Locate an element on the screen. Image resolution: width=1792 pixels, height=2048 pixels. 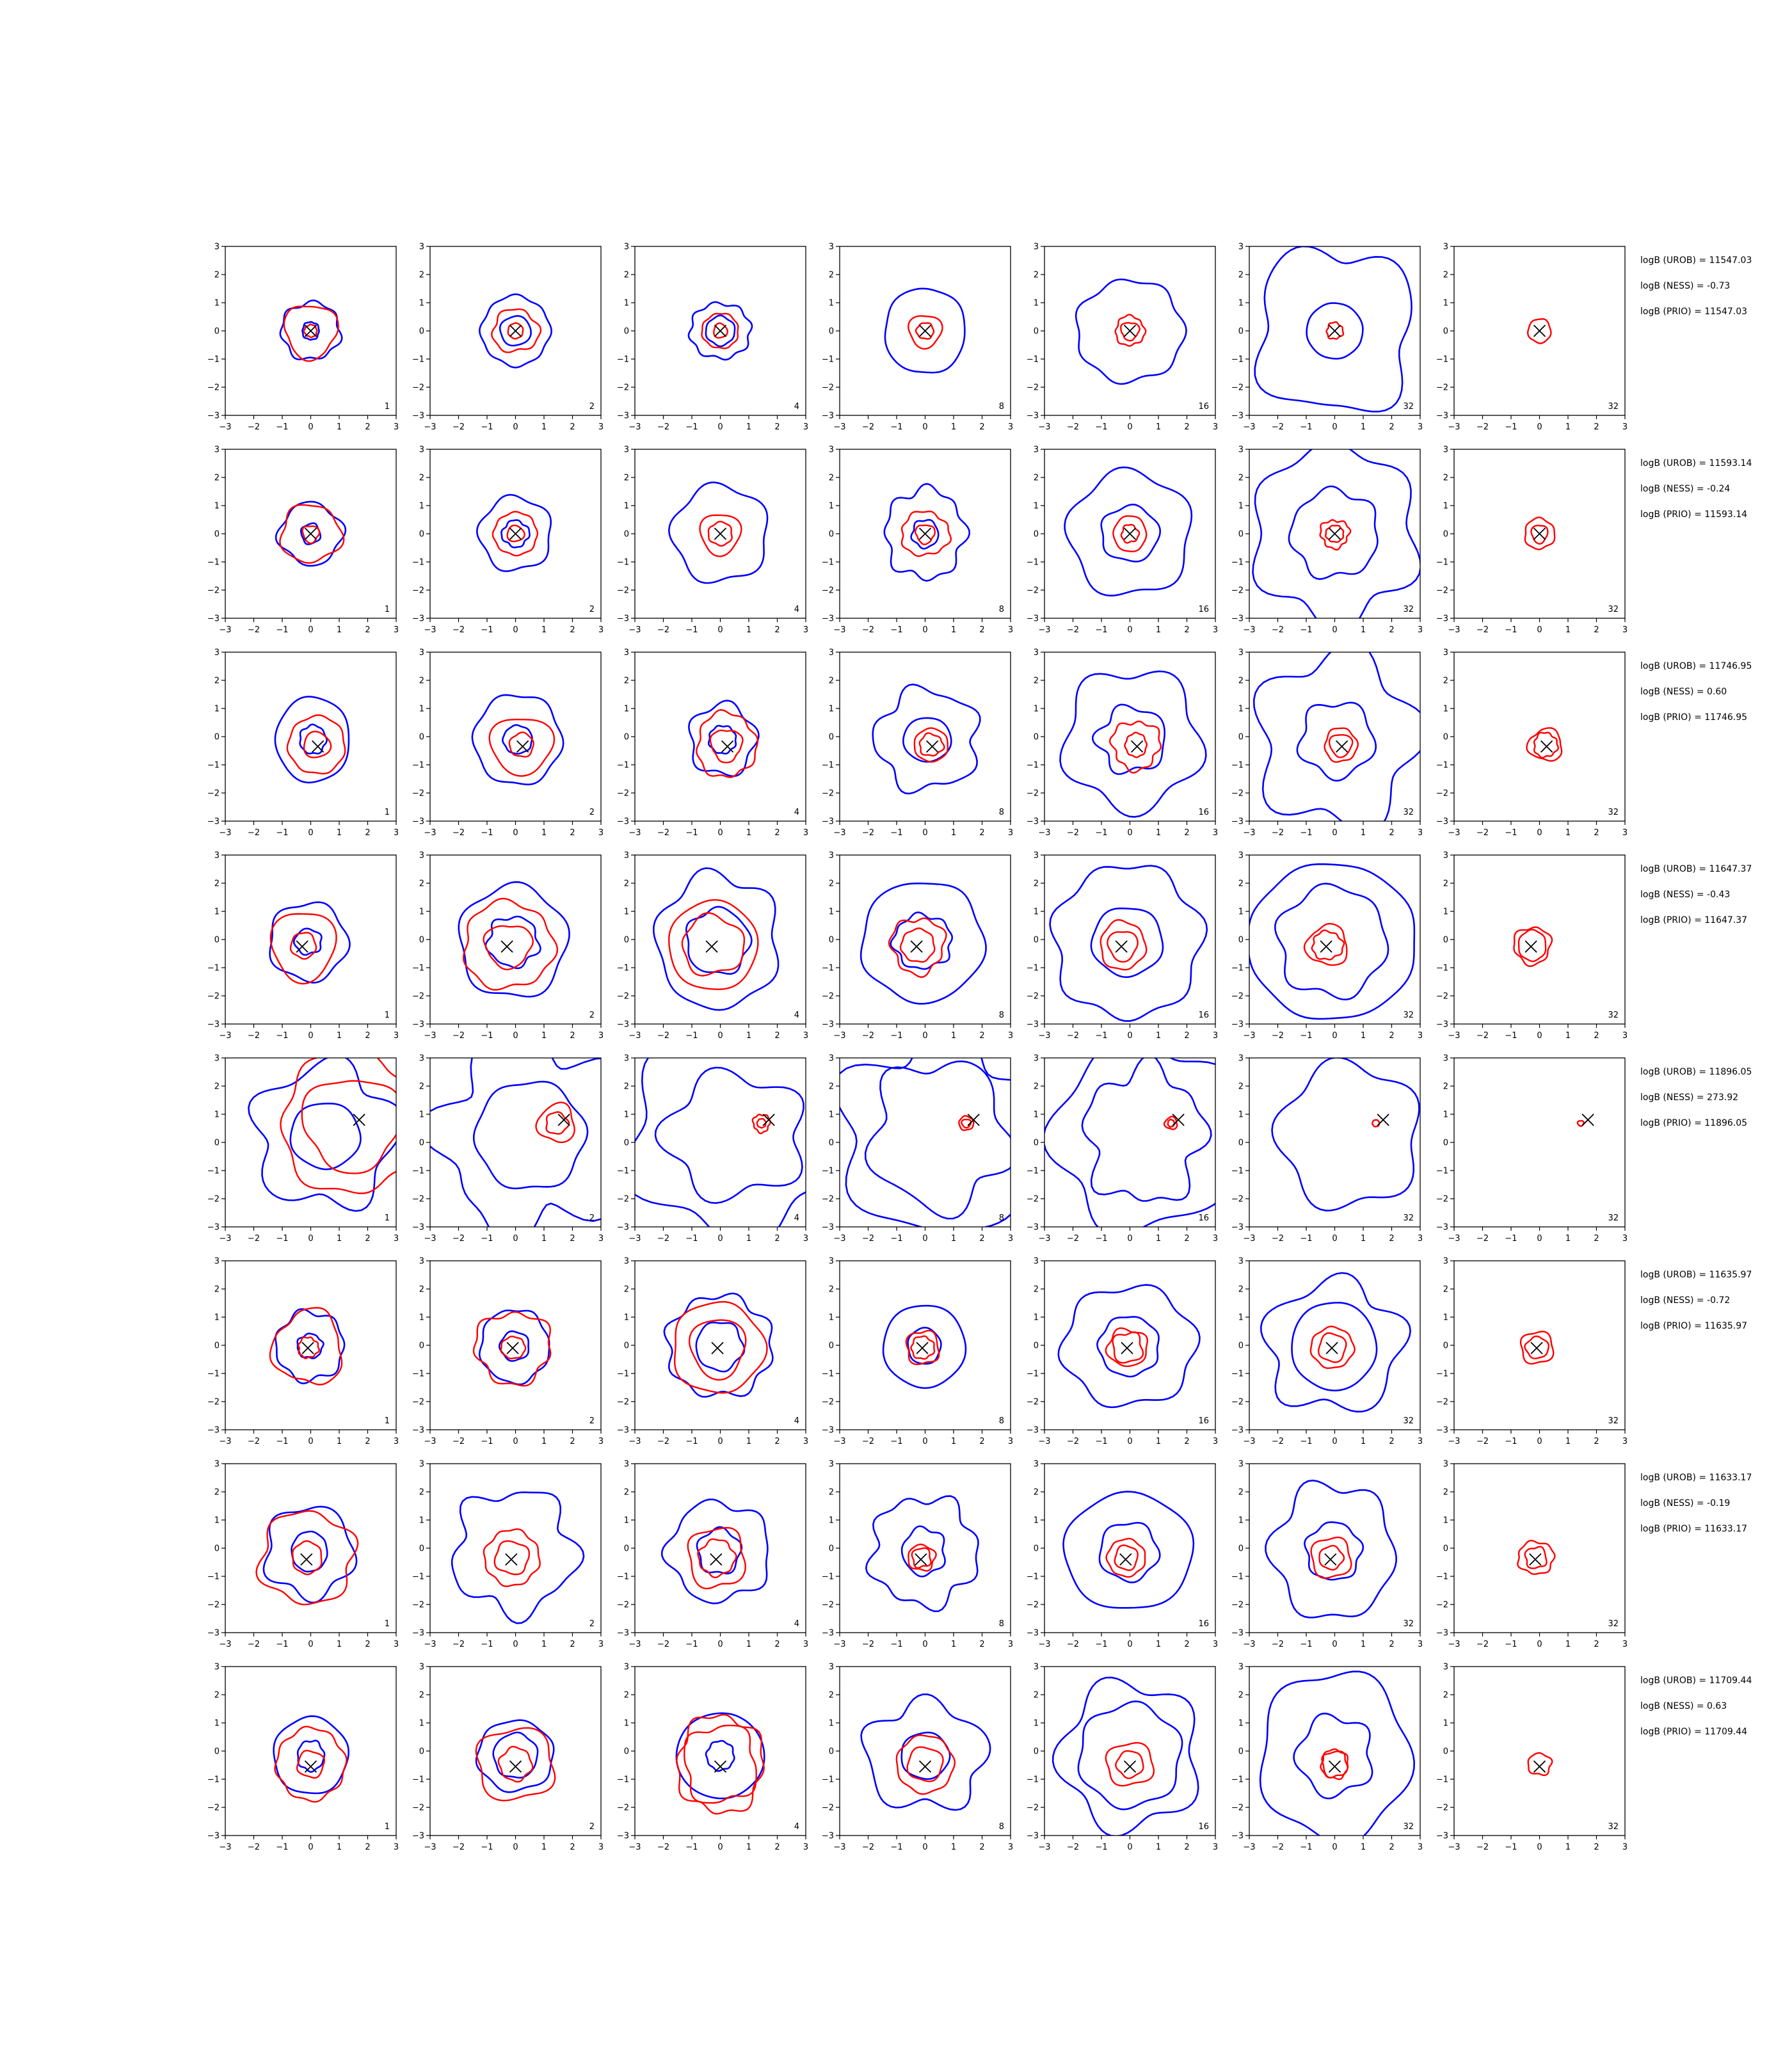
panel-number-label: 32 is located at coordinates (1408, 609).